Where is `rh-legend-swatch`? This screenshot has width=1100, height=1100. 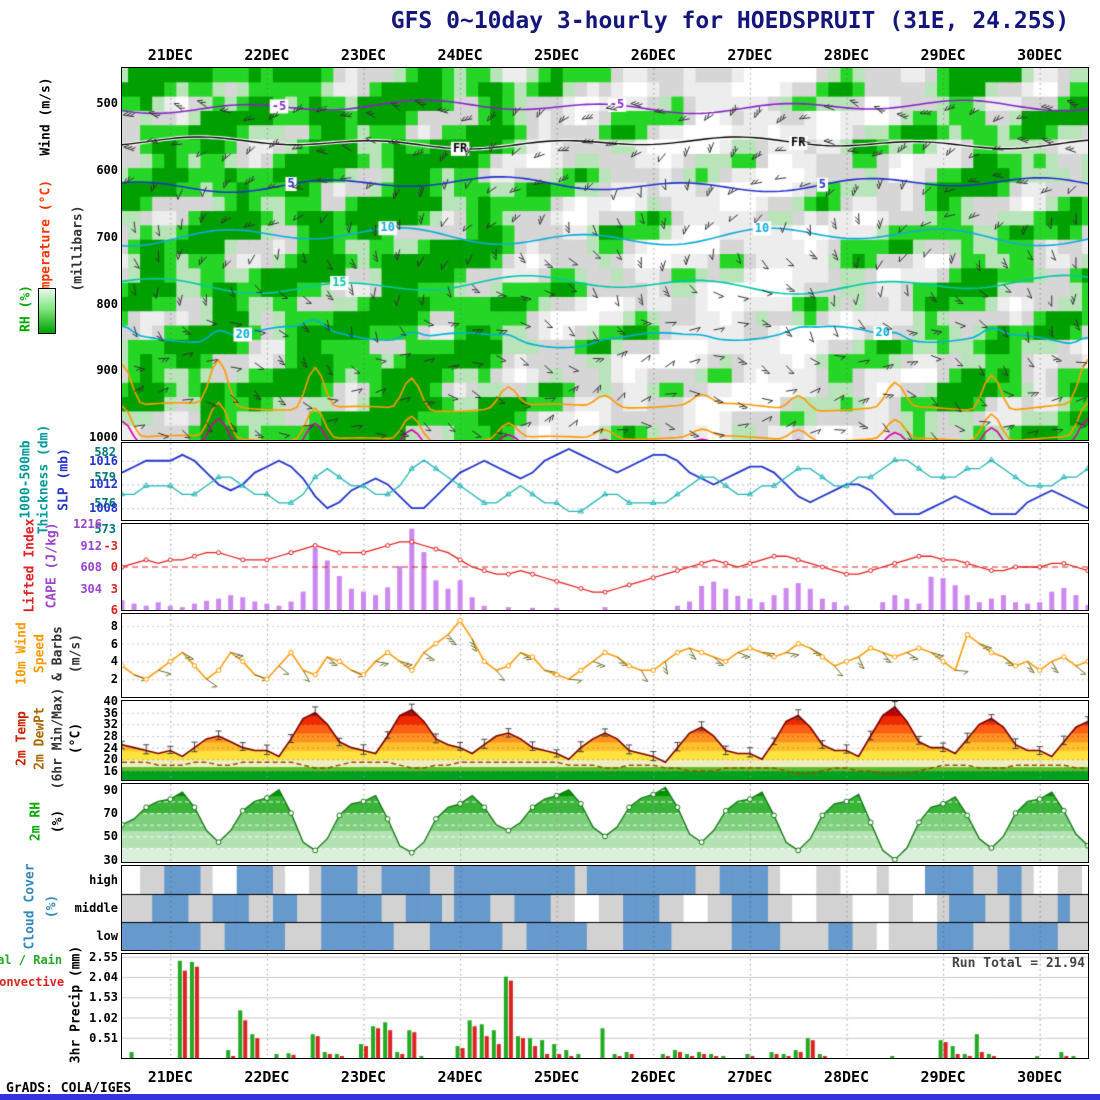 rh-legend-swatch is located at coordinates (47, 311).